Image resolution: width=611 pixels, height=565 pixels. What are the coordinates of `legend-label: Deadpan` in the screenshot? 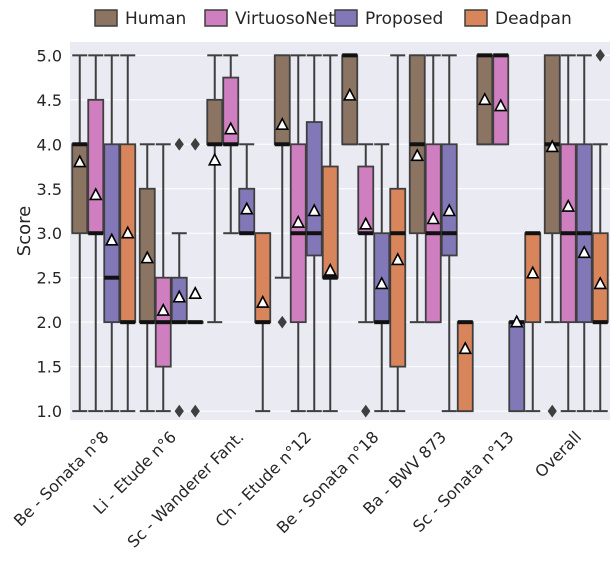 It's located at (533, 19).